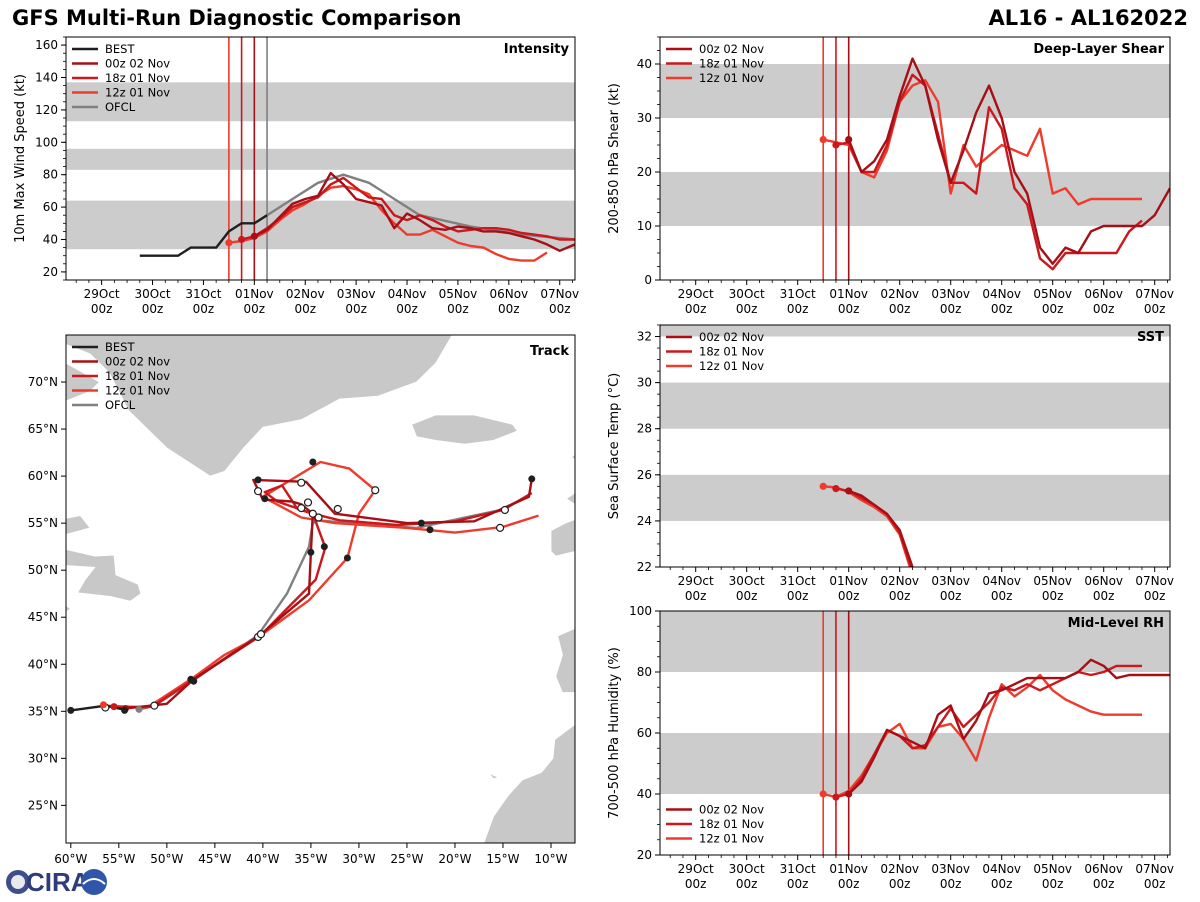 Image resolution: width=1200 pixels, height=902 pixels. I want to click on x-tick-label: 02Nov, so click(305, 294).